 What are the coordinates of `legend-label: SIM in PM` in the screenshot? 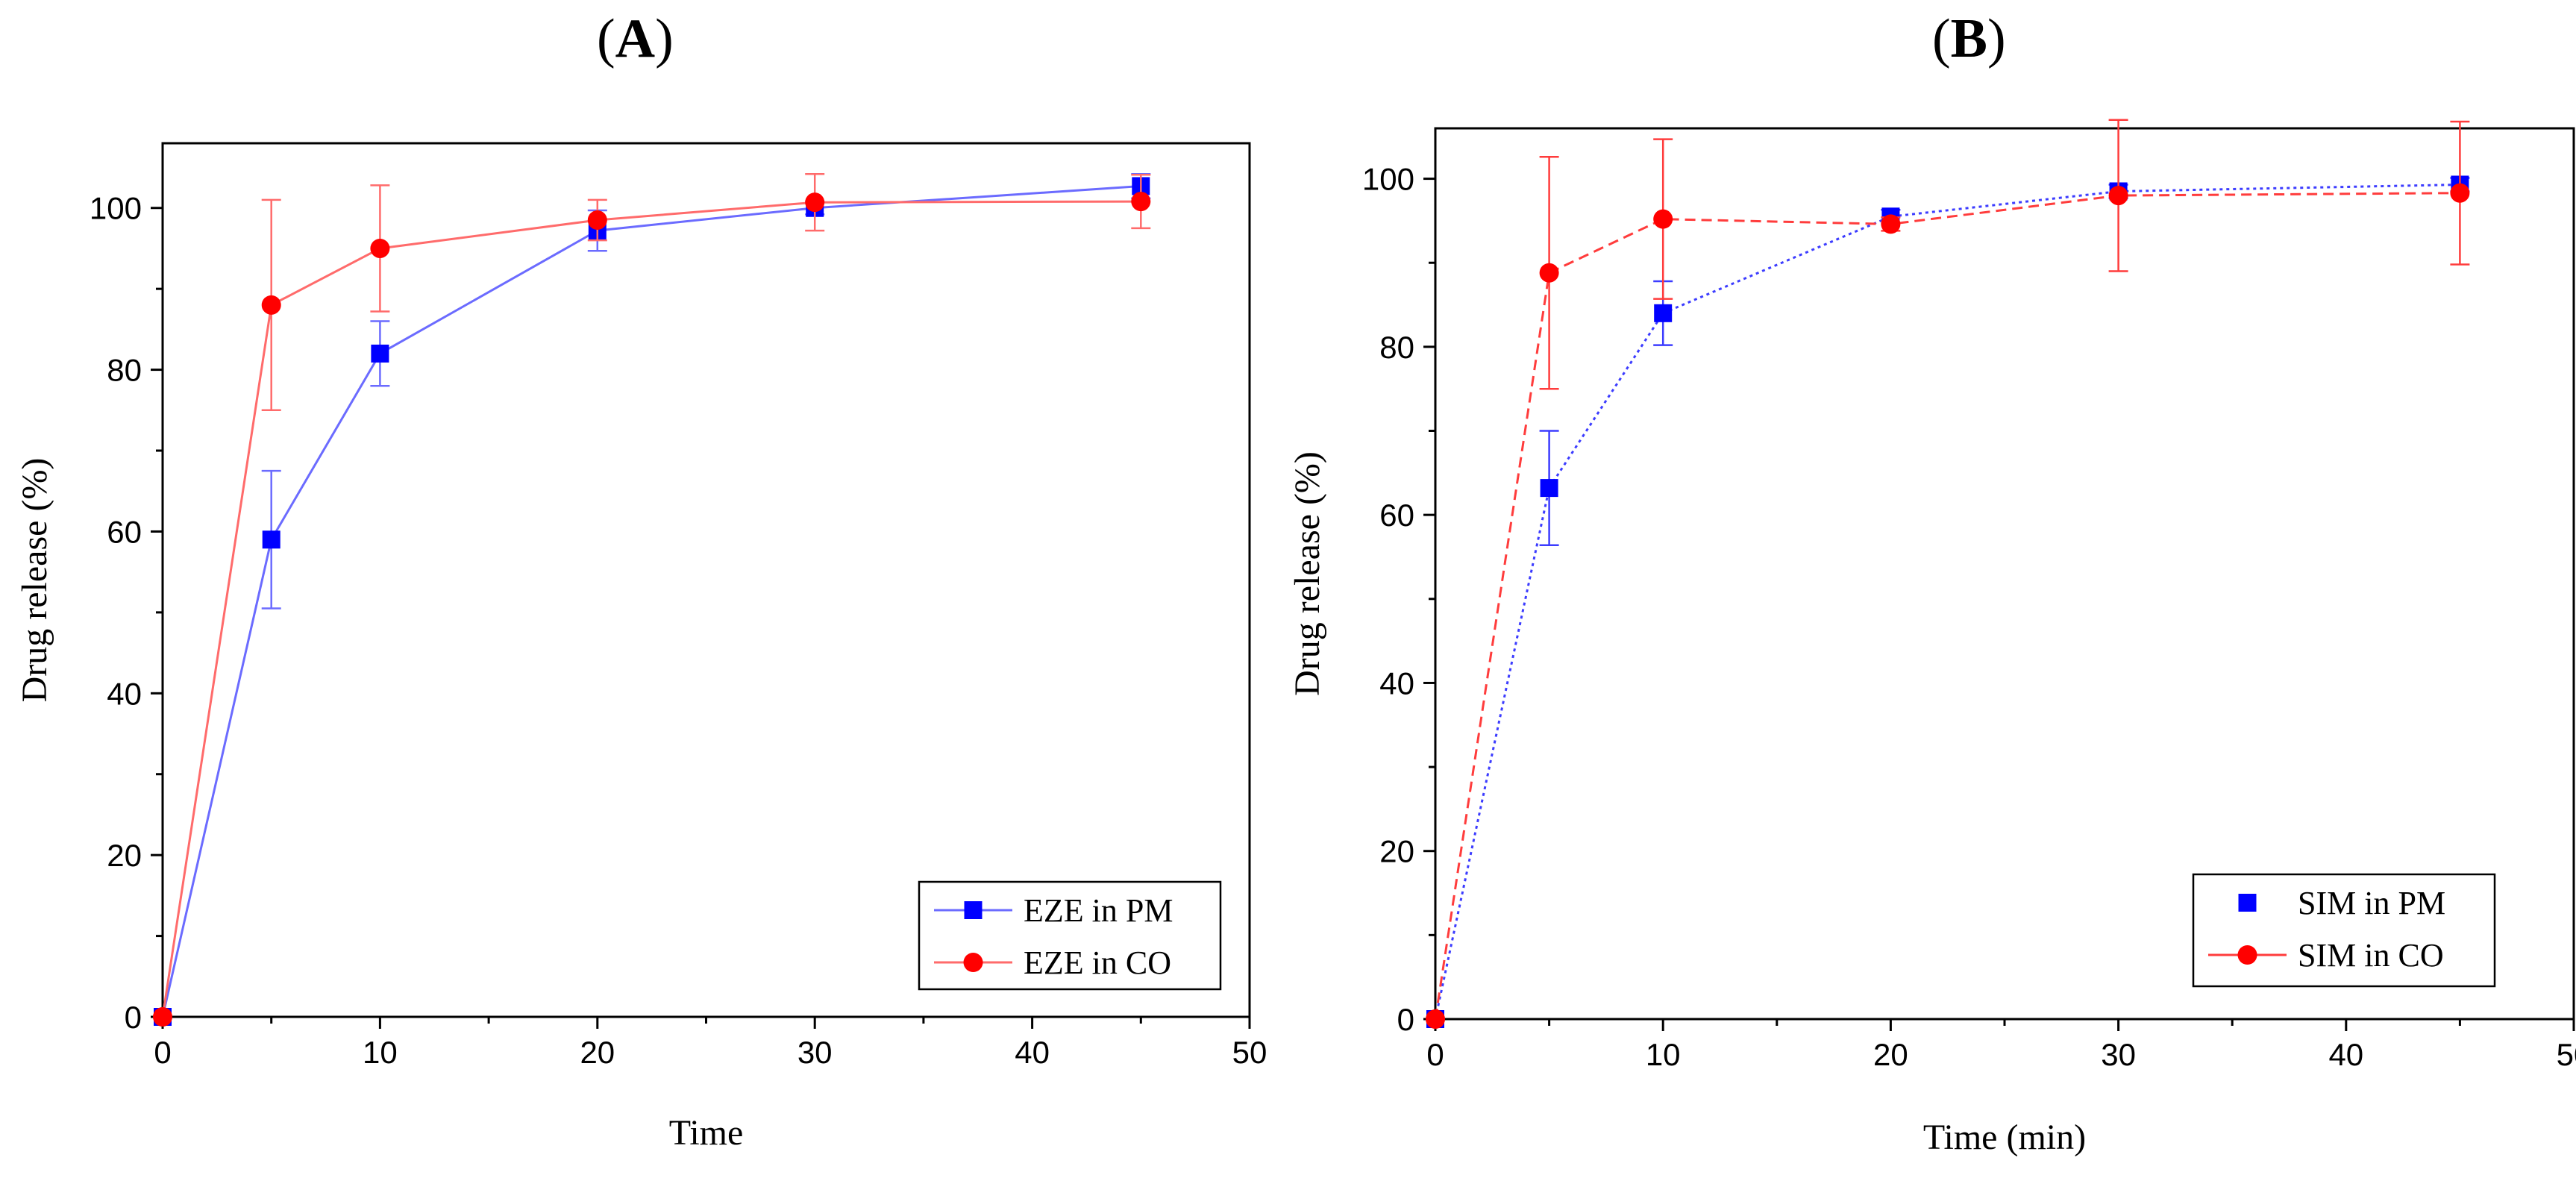 It's located at (2371, 903).